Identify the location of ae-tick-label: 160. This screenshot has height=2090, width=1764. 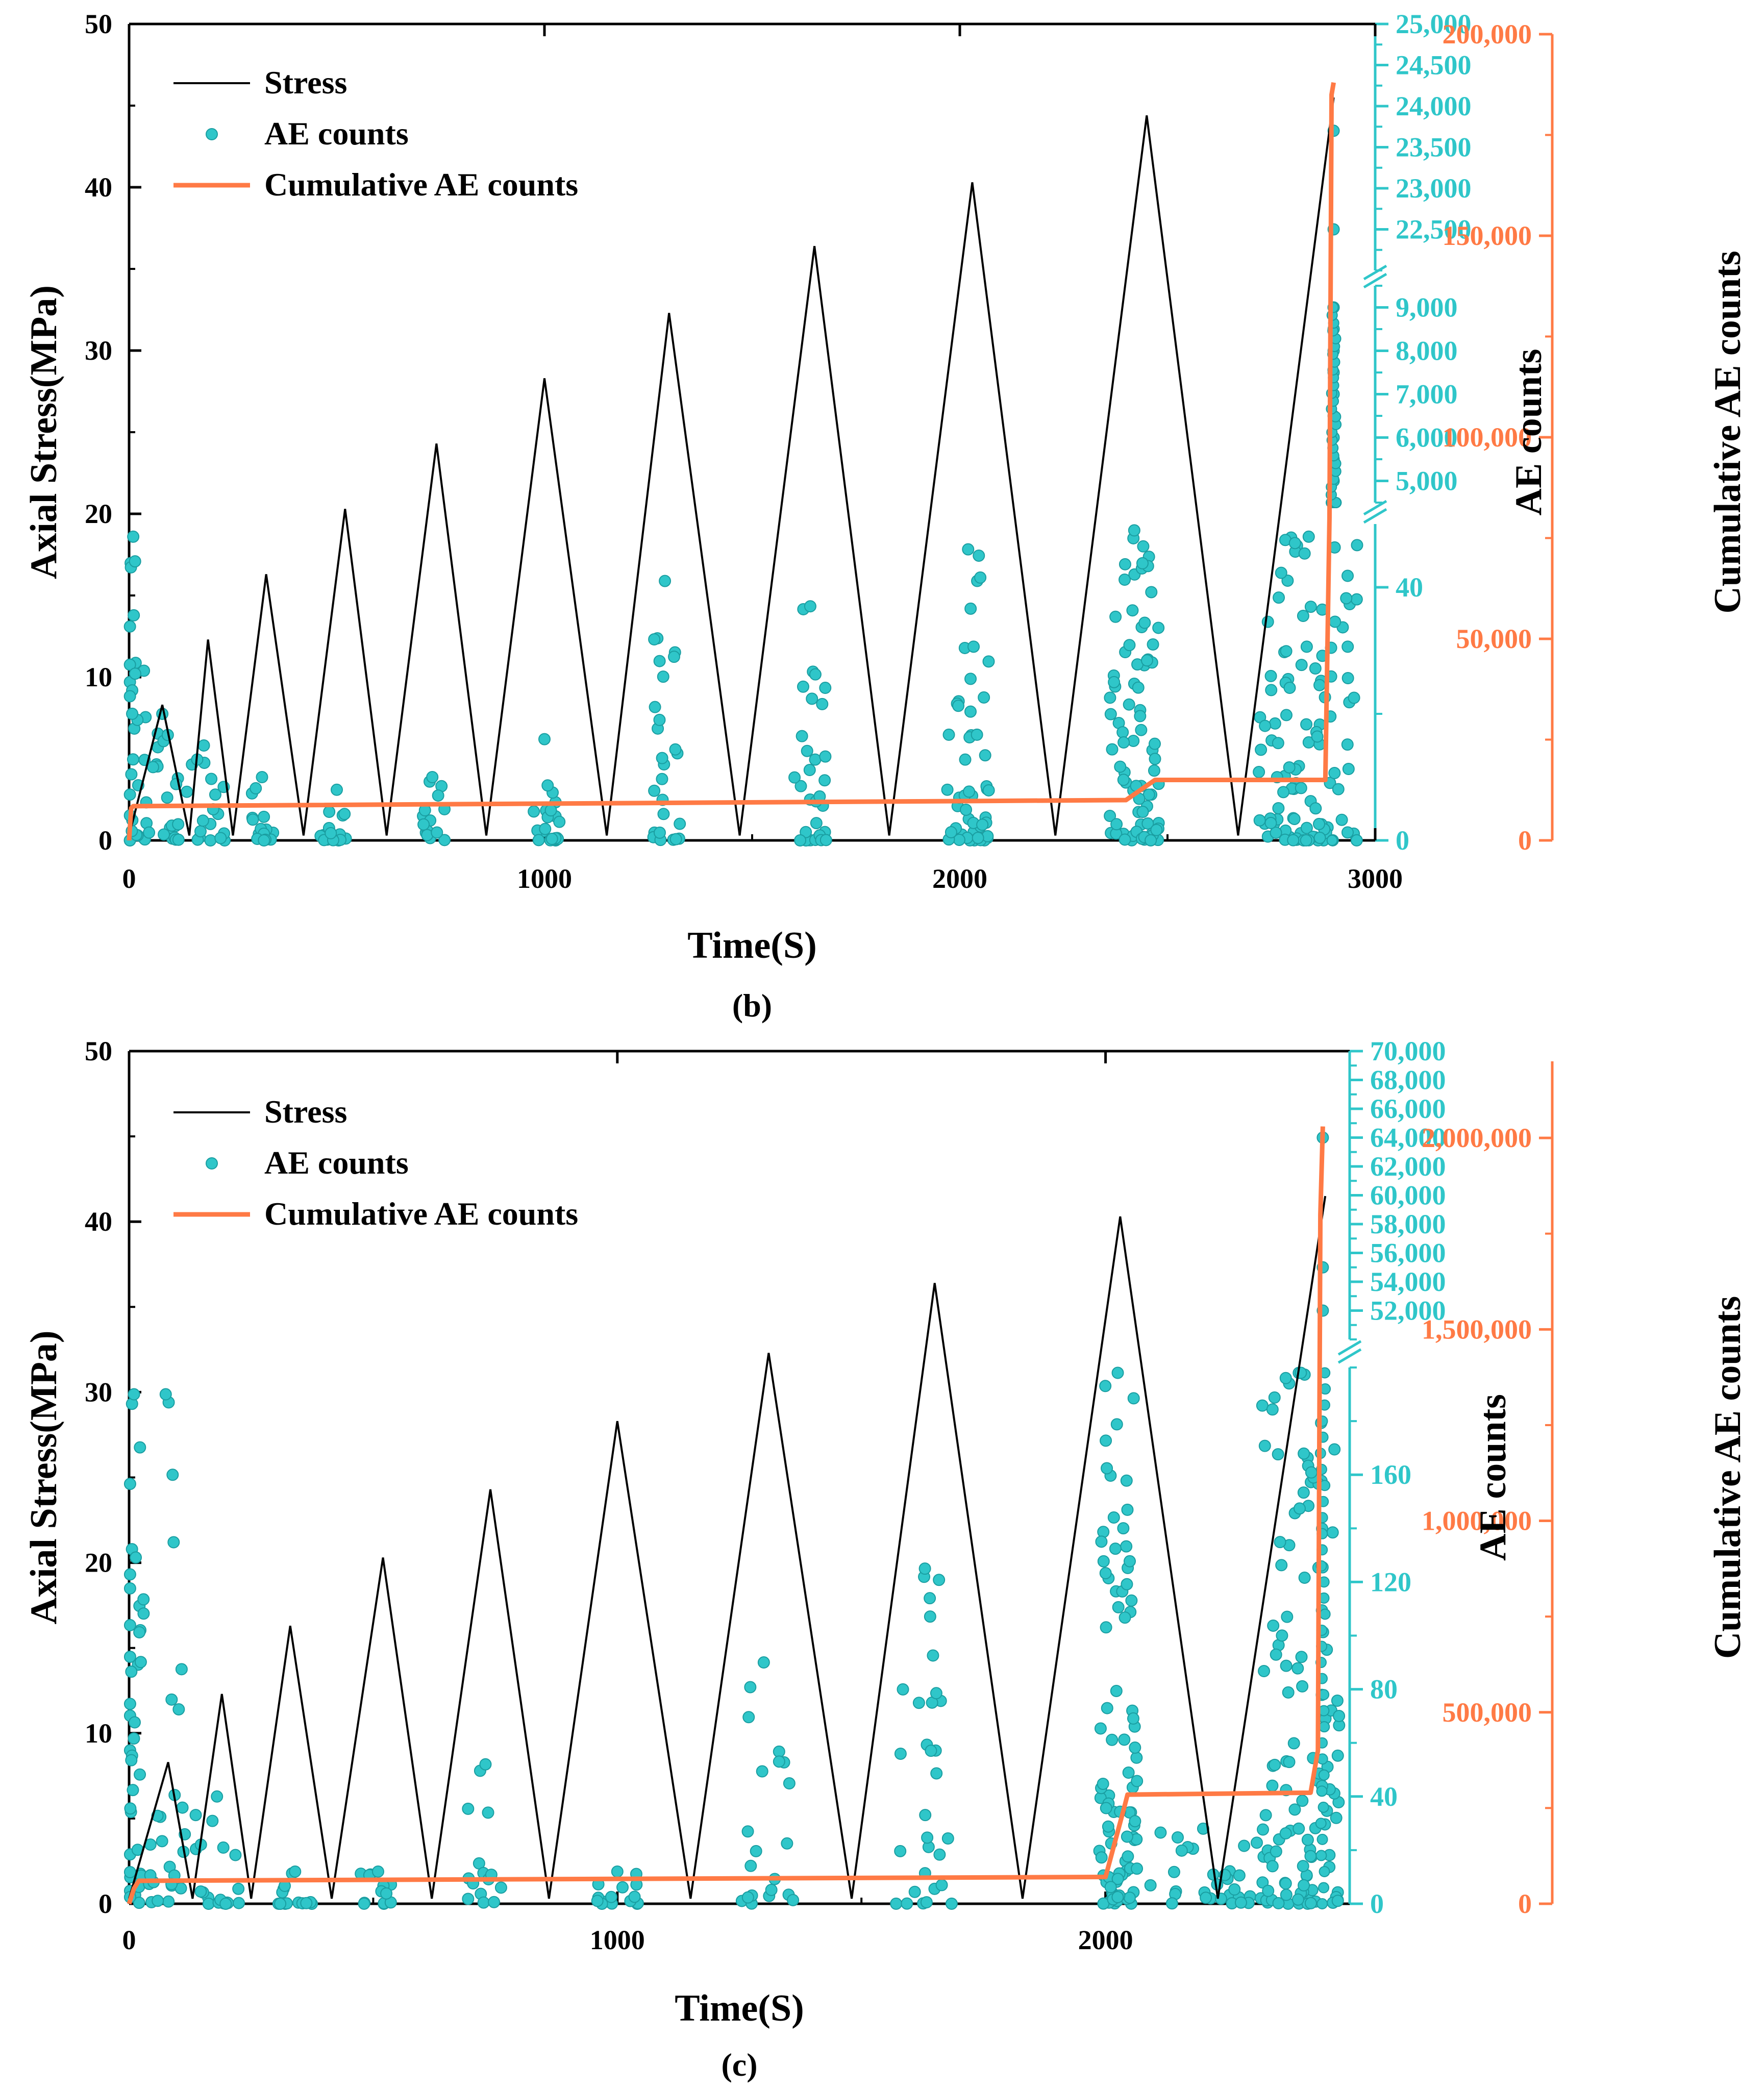
(1390, 1474).